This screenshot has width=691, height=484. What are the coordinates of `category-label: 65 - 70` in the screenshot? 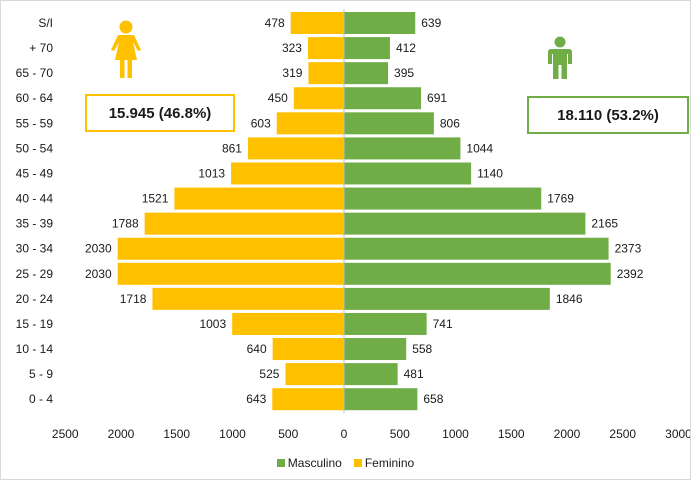 It's located at (35, 73).